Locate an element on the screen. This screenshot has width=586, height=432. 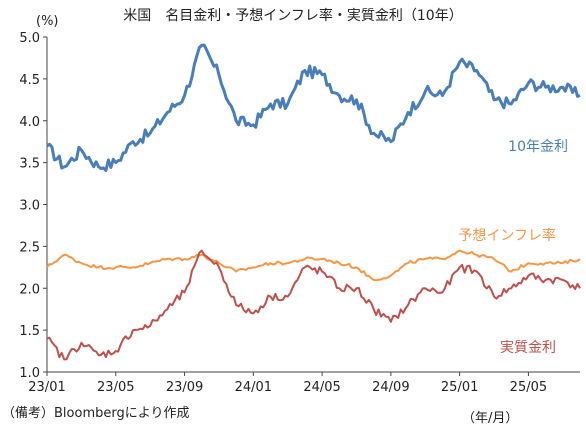
x-tick-label: 24/09 is located at coordinates (390, 387).